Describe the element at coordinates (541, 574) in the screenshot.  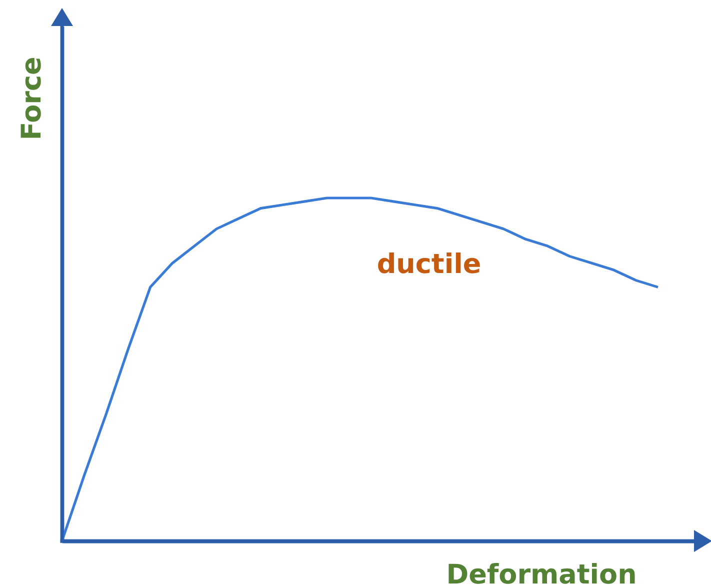
I see `x-axis-title: Deformation` at that location.